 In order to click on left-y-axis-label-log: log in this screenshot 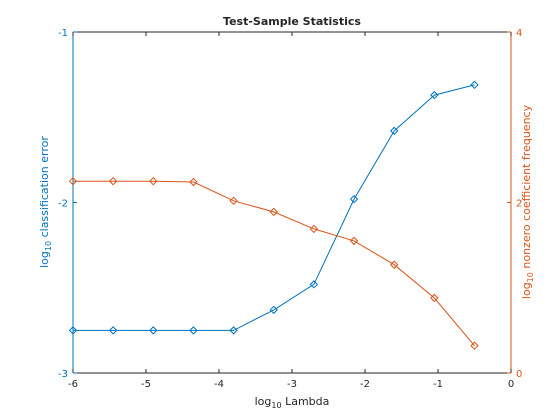, I will do `click(44, 259)`.